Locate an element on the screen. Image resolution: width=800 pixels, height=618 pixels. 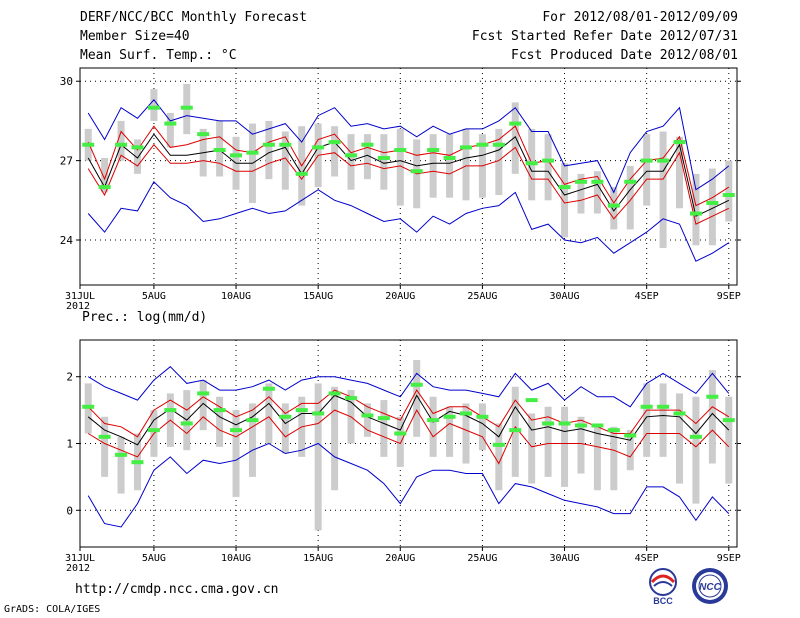
x-tick-label: 30AUG is located at coordinates (564, 296).